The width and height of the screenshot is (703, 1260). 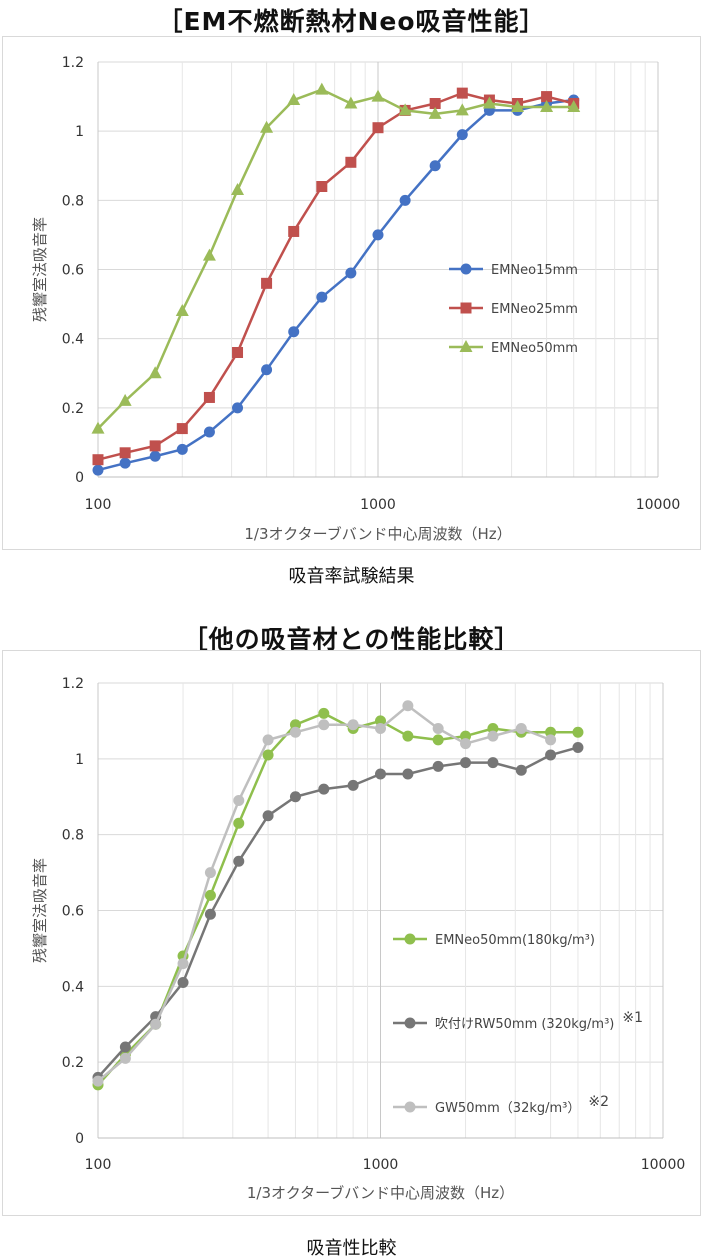 I want to click on x-axis-title: 1/3オクターブバンド中心周波数（Hz）, so click(x=380, y=1193).